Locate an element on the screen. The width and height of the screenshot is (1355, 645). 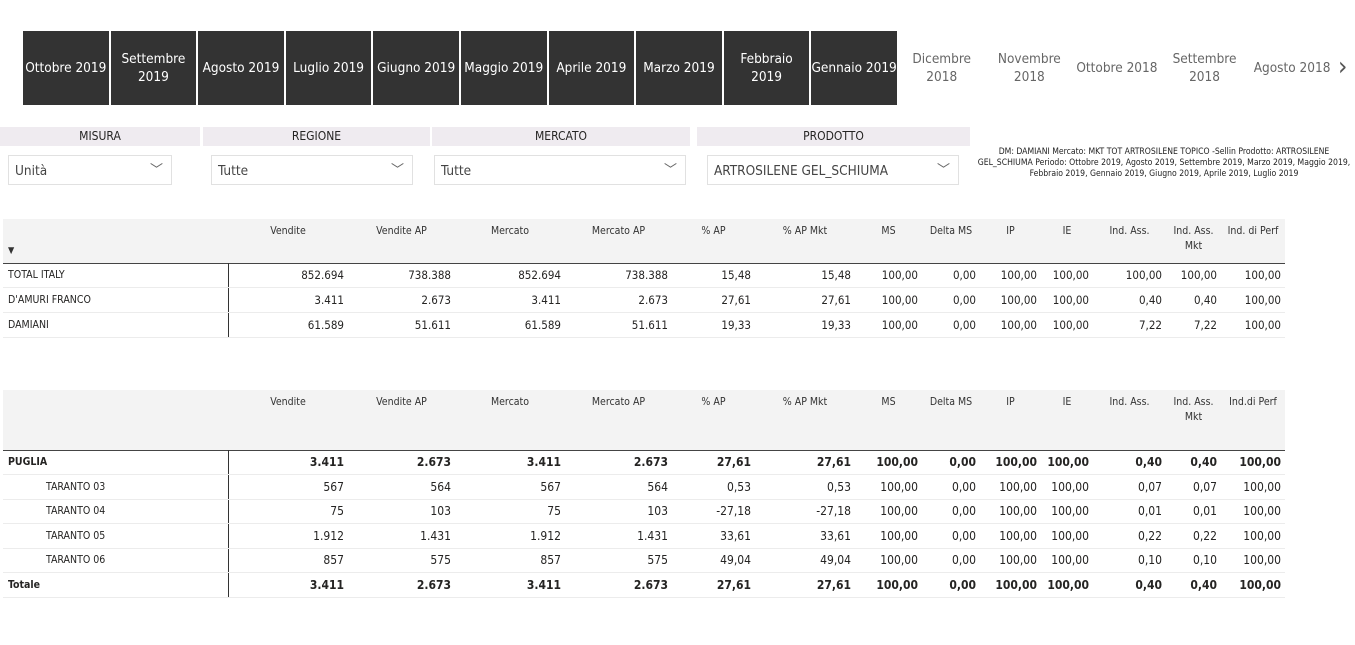
column-header: Ind.di Perf is located at coordinates (1253, 420).